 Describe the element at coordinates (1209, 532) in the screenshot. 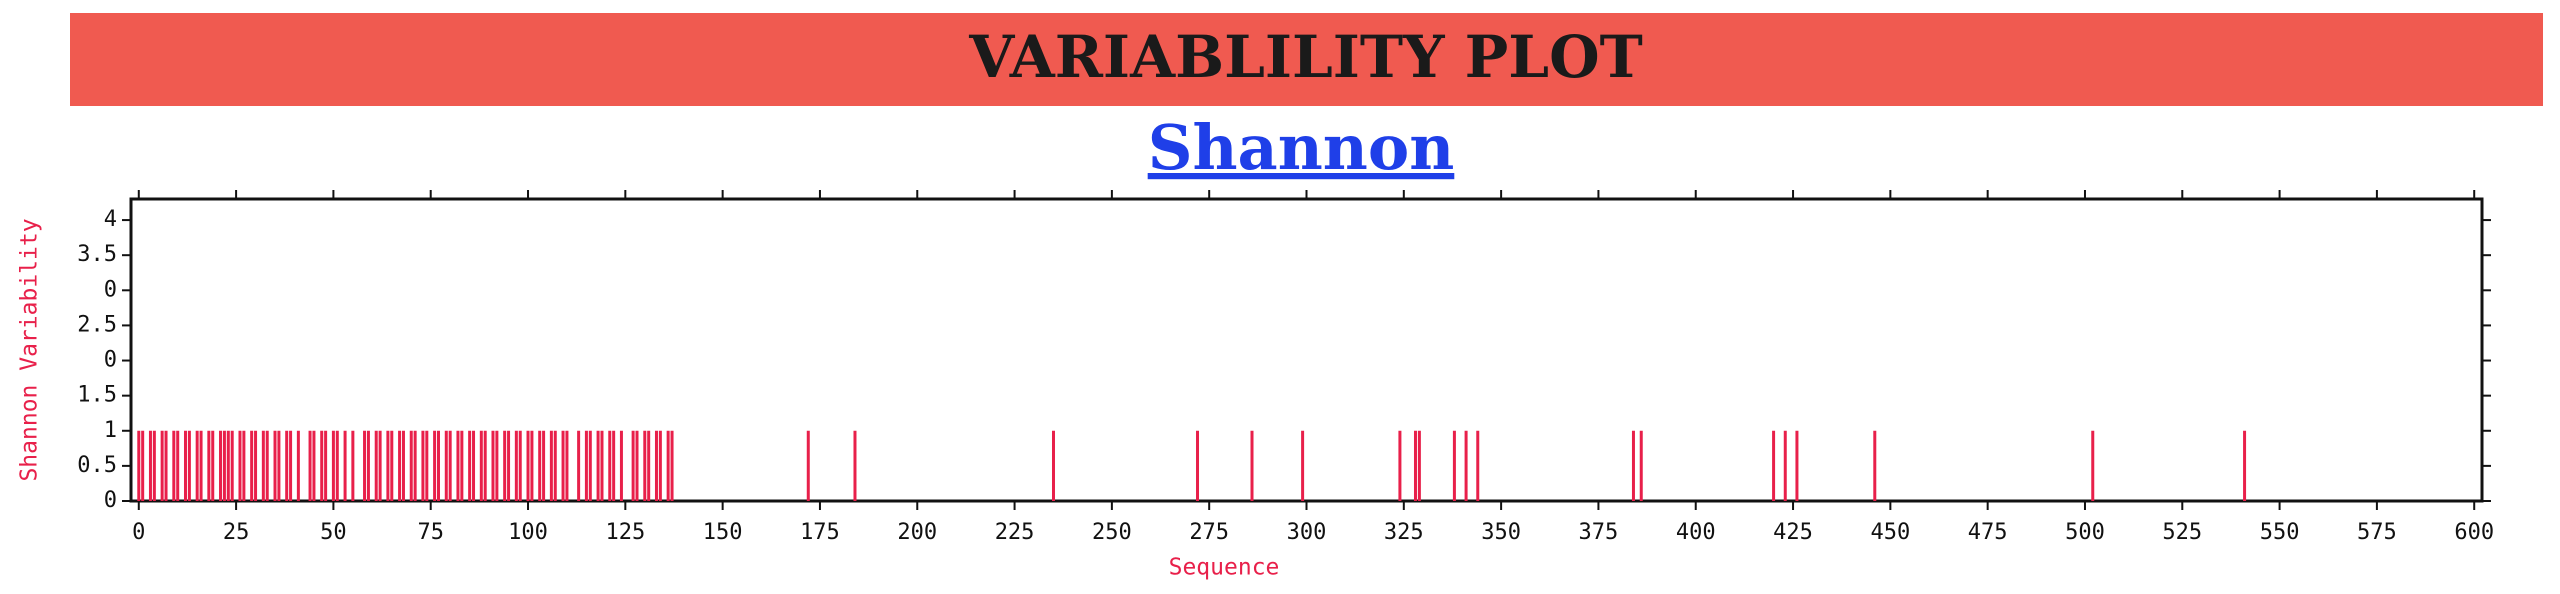

I see `x-tick-label: 275` at that location.